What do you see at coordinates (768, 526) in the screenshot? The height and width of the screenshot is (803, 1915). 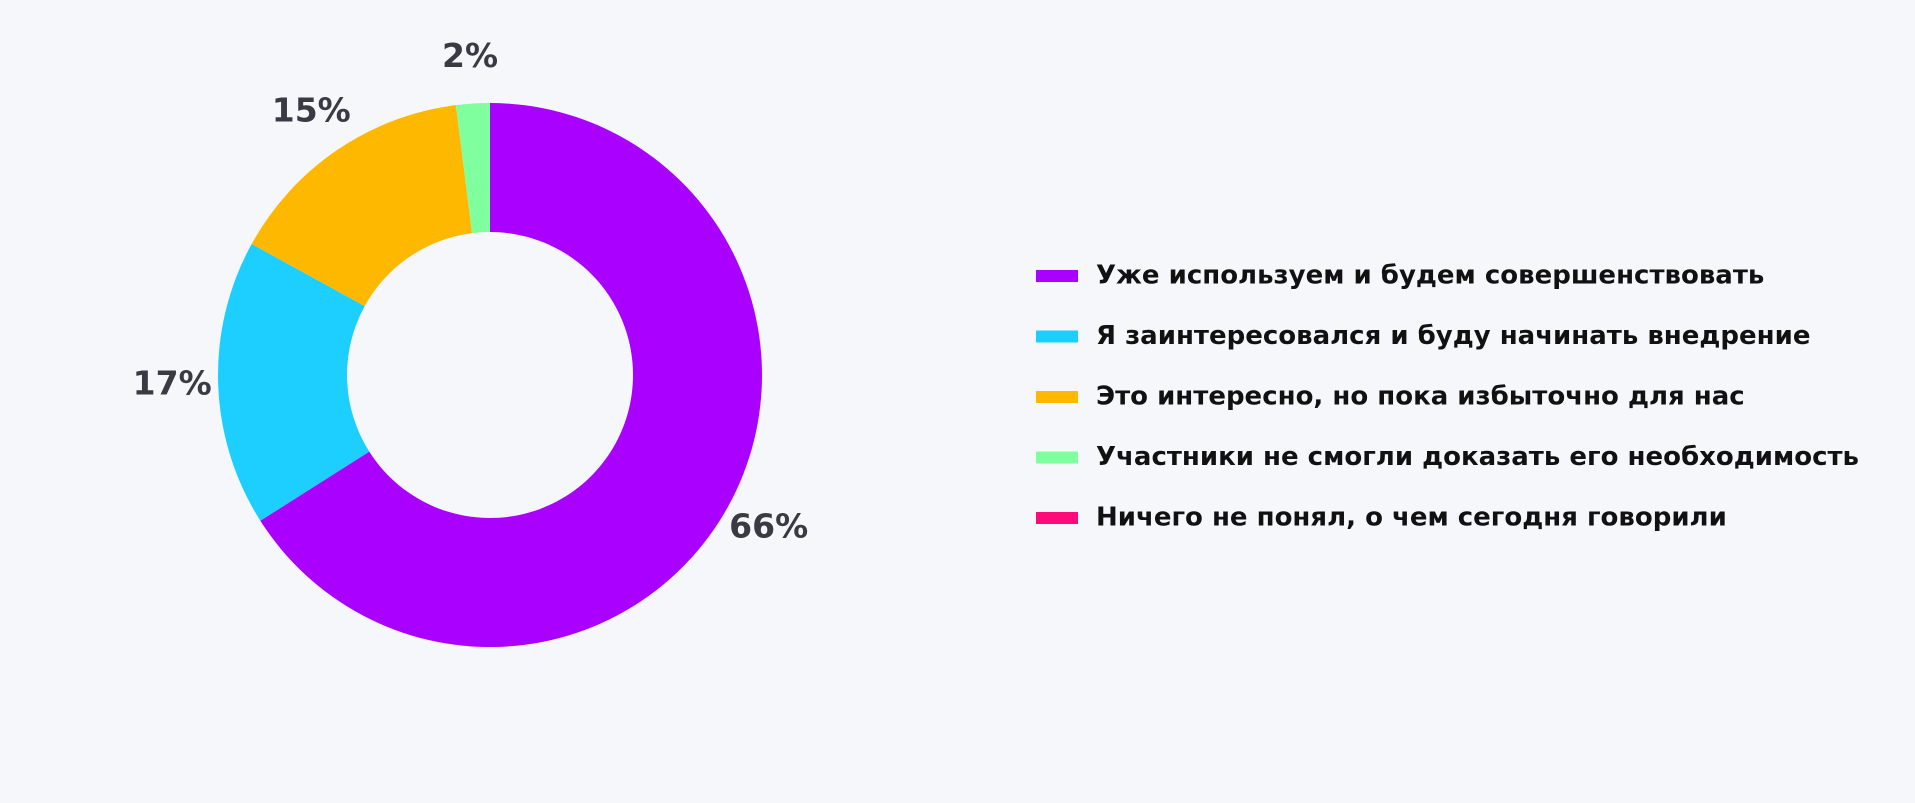 I see `value-label: 66%` at bounding box center [768, 526].